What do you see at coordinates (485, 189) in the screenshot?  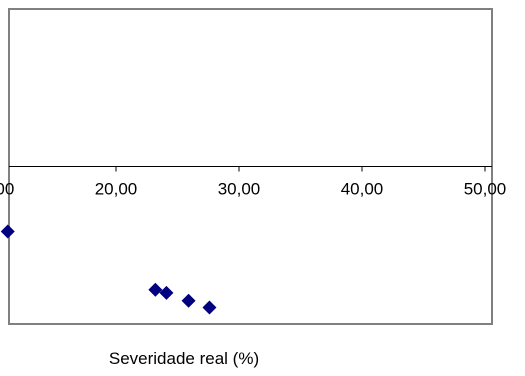 I see `x-tick-label-4: 50,00` at bounding box center [485, 189].